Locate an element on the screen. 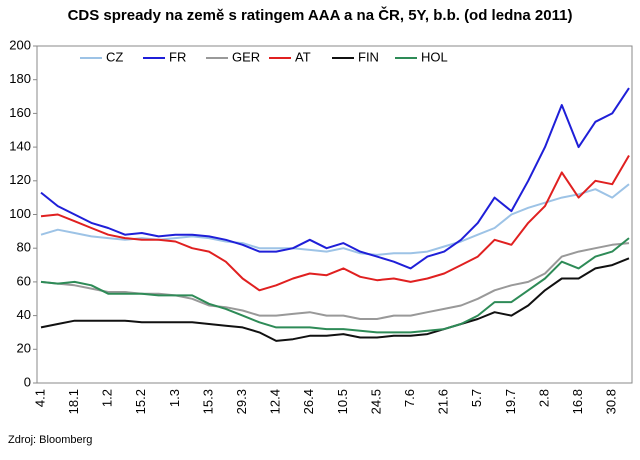 This screenshot has height=460, width=640. series-line is located at coordinates (335, 219).